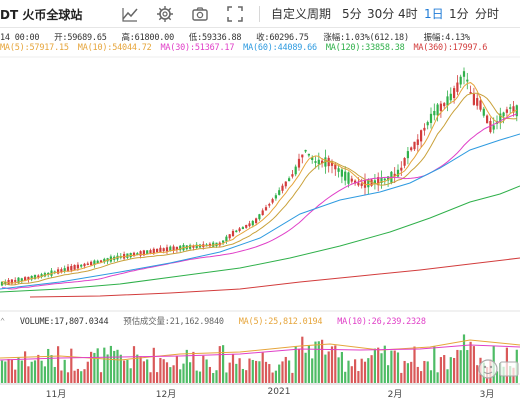 This screenshot has height=400, width=520. Describe the element at coordinates (334, 38) in the screenshot. I see `change-label: 涨幅:` at that location.